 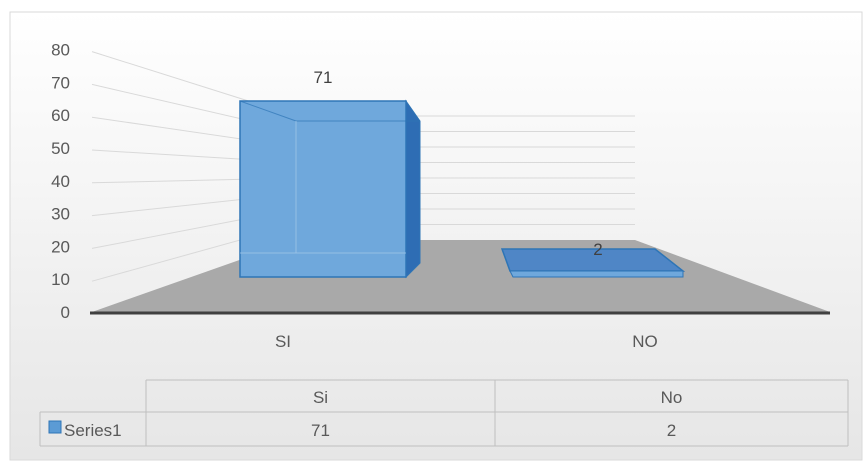 I want to click on data-labels: 71 2, so click(x=458, y=163).